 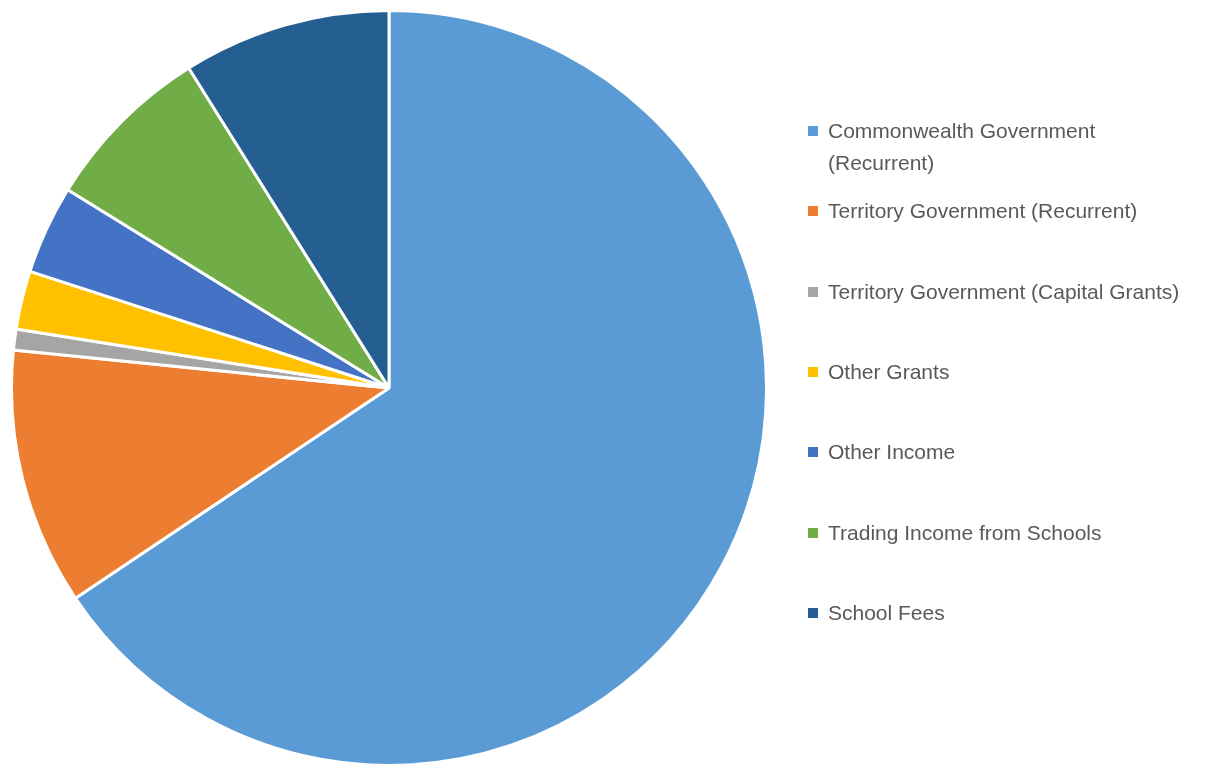 What do you see at coordinates (892, 452) in the screenshot?
I see `legend-label: Other Income` at bounding box center [892, 452].